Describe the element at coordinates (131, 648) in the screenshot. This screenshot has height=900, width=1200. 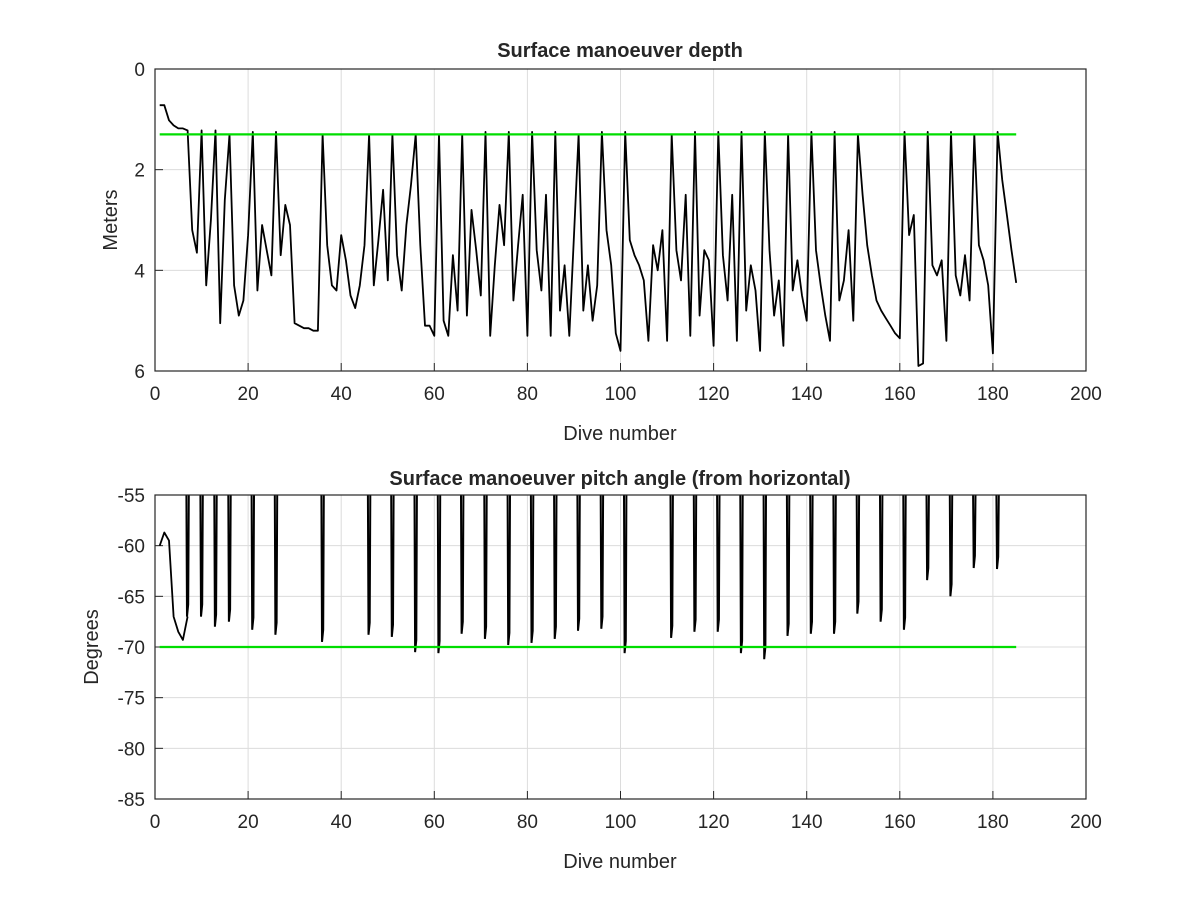
I see `pitch-y-tick-label: -70` at that location.